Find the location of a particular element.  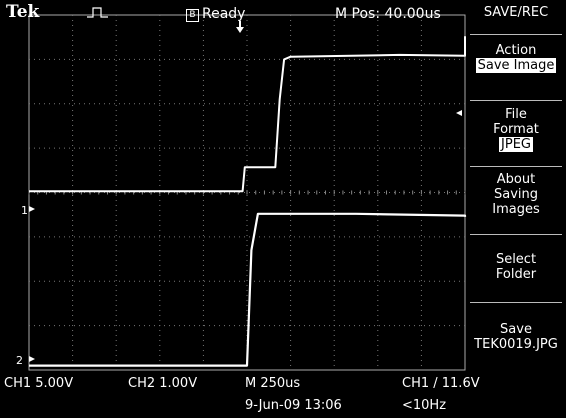

softkey-file-format-line2: Format is located at coordinates (516, 129).